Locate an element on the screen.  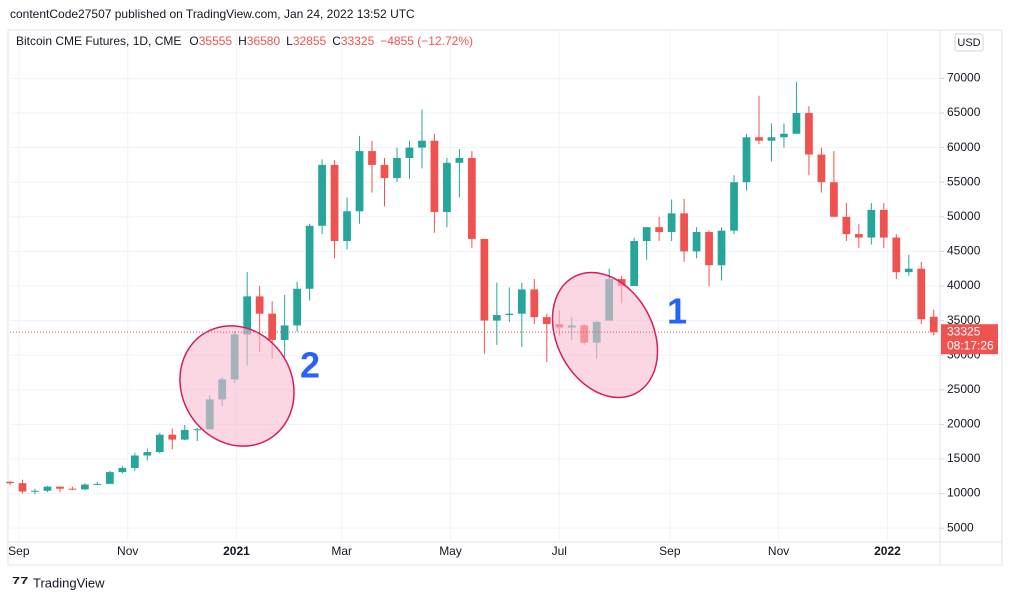
legend-key: L is located at coordinates (289, 41).